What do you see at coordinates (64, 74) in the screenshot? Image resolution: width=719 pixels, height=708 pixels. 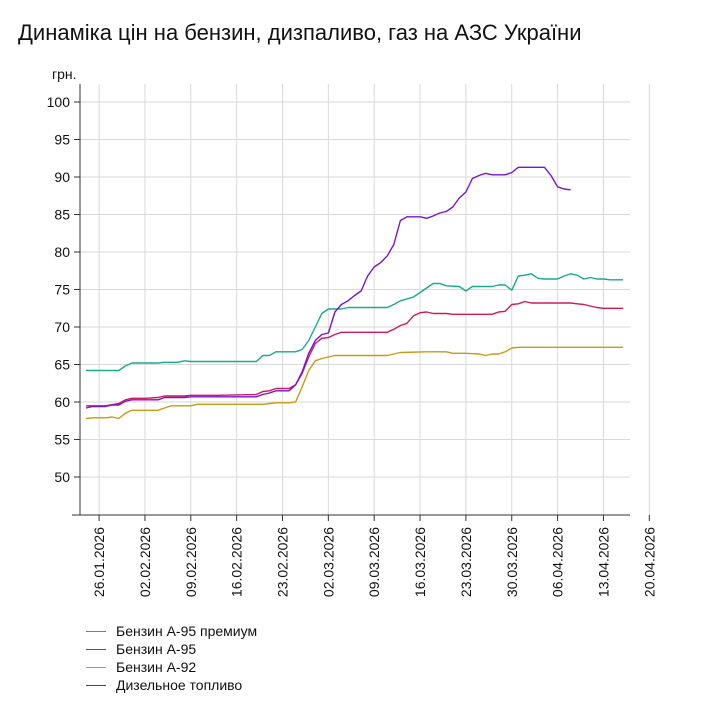 I see `y-axis-unit-label: грн.` at bounding box center [64, 74].